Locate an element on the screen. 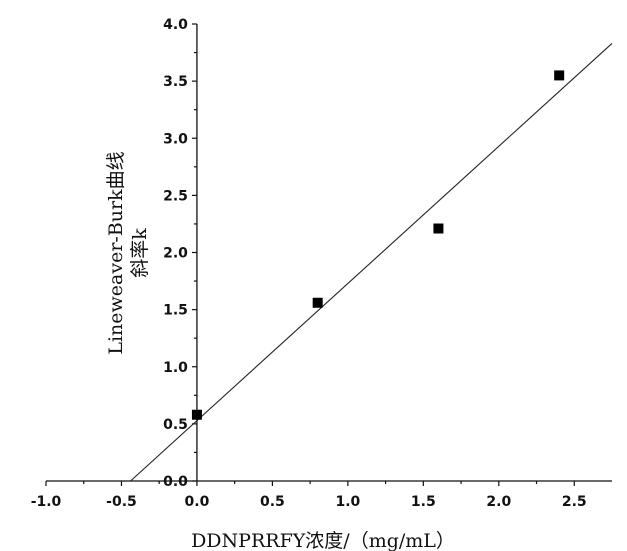 This screenshot has height=551, width=627. y-tick-label: 1.0 is located at coordinates (175, 368).